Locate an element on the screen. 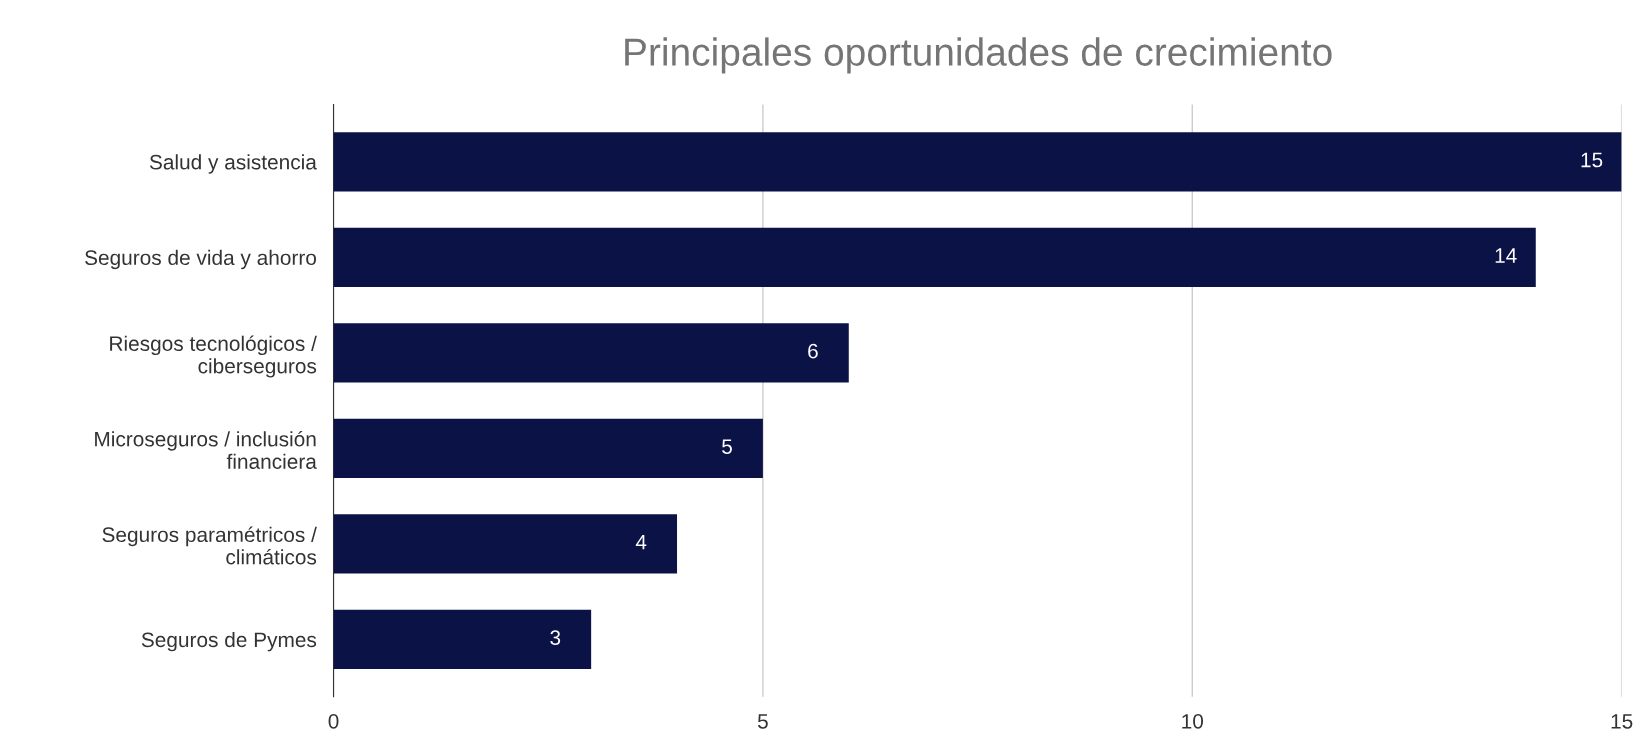 Image resolution: width=1643 pixels, height=746 pixels. data-label: 3 is located at coordinates (555, 638).